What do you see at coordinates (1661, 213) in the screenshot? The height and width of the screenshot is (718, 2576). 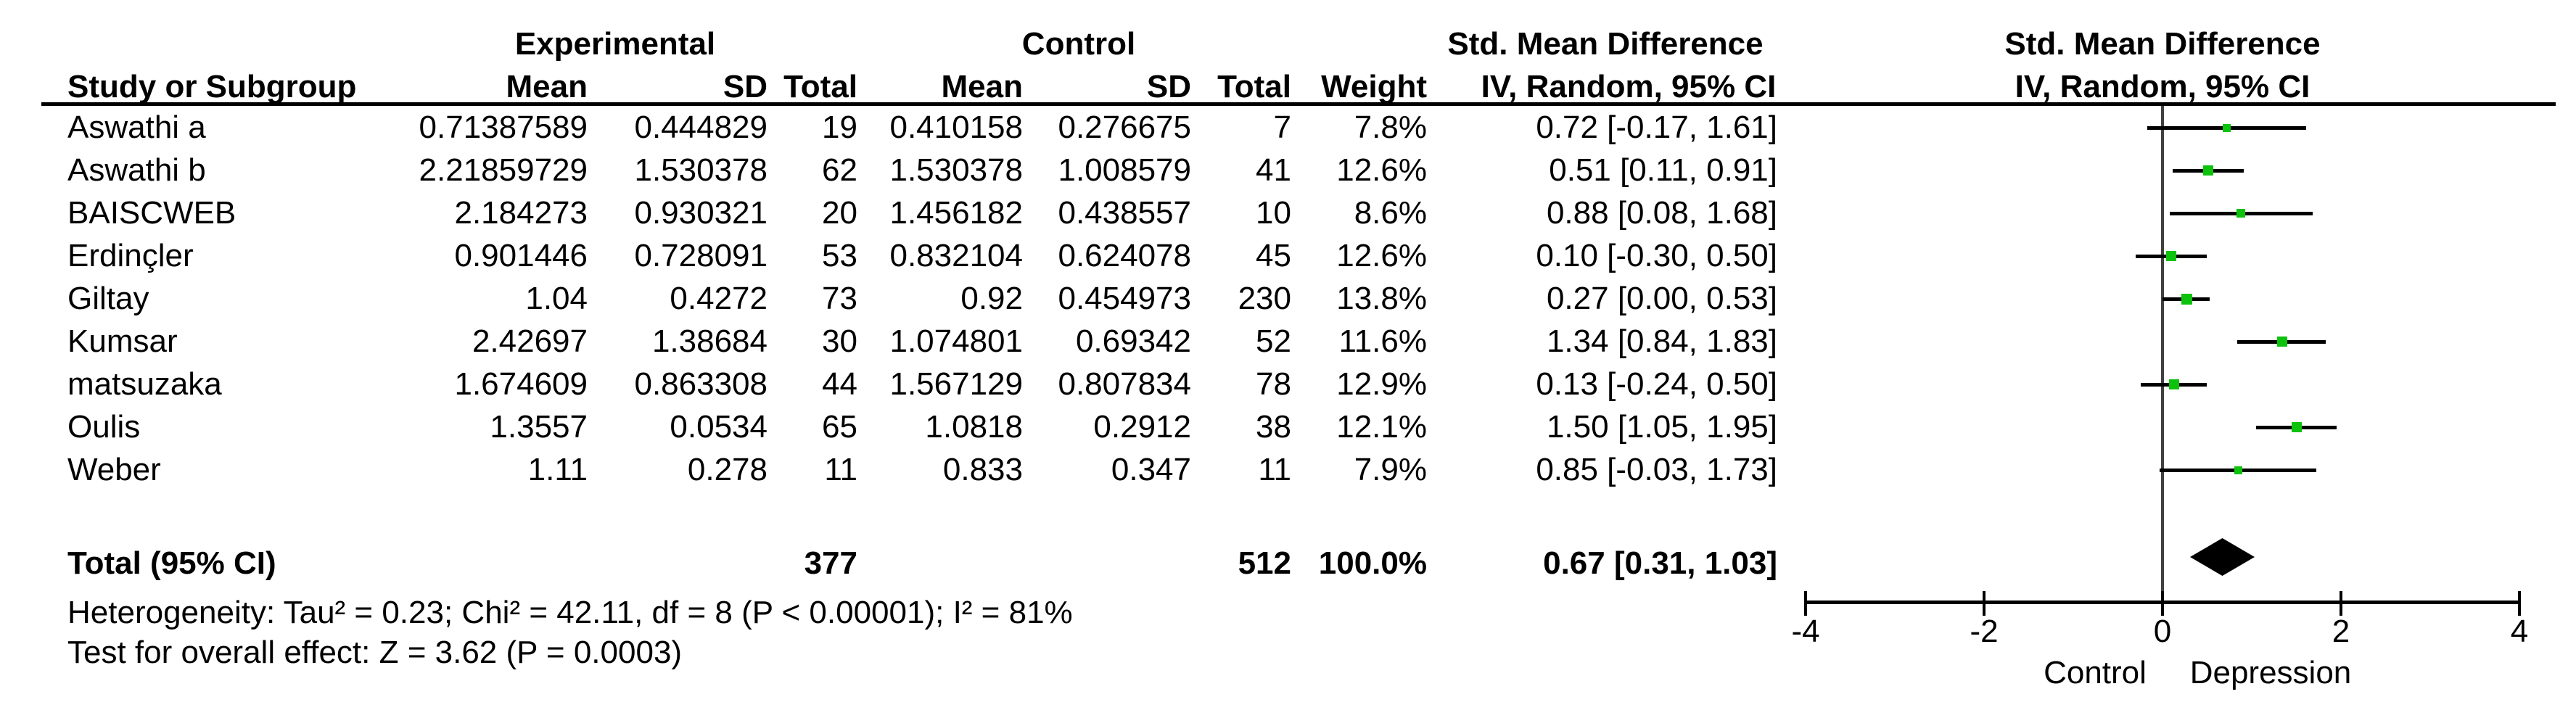 I see `ci-text-cell: 0.88 [0.08, 1.68]` at bounding box center [1661, 213].